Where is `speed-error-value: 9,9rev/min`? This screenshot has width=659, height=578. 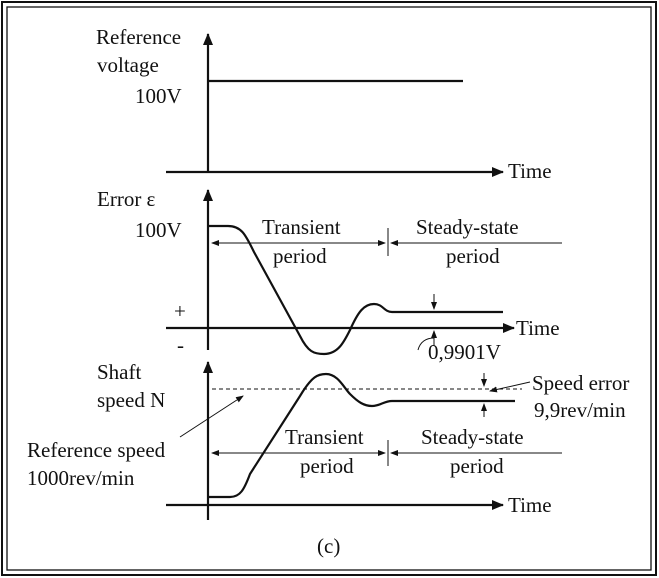
speed-error-value: 9,9rev/min is located at coordinates (580, 410).